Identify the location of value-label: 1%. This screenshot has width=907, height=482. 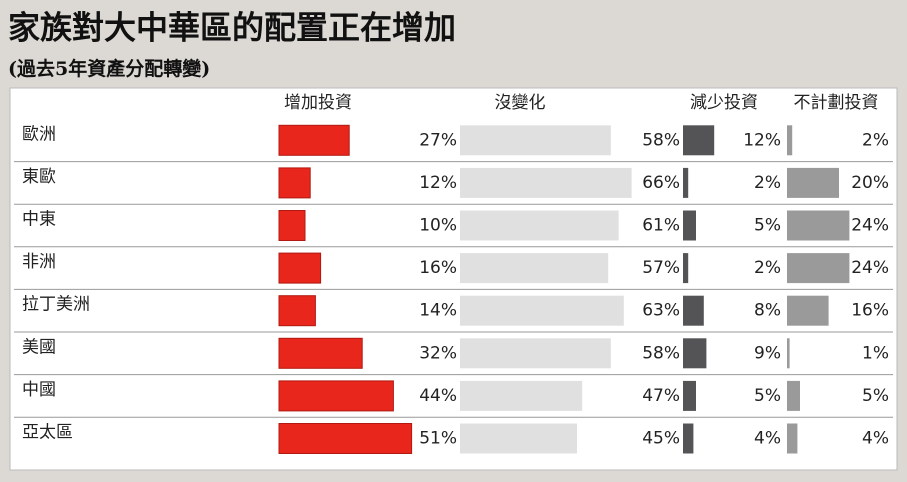
(875, 353).